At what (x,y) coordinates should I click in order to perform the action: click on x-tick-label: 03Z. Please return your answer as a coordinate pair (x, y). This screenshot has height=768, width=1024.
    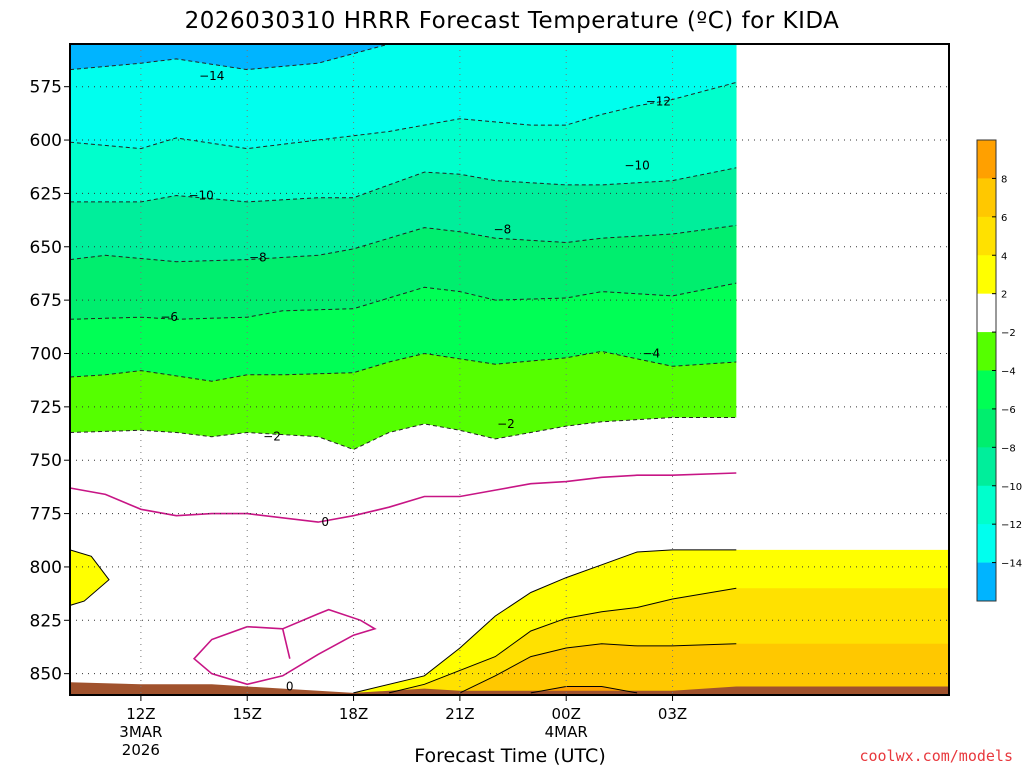
    Looking at the image, I should click on (672, 714).